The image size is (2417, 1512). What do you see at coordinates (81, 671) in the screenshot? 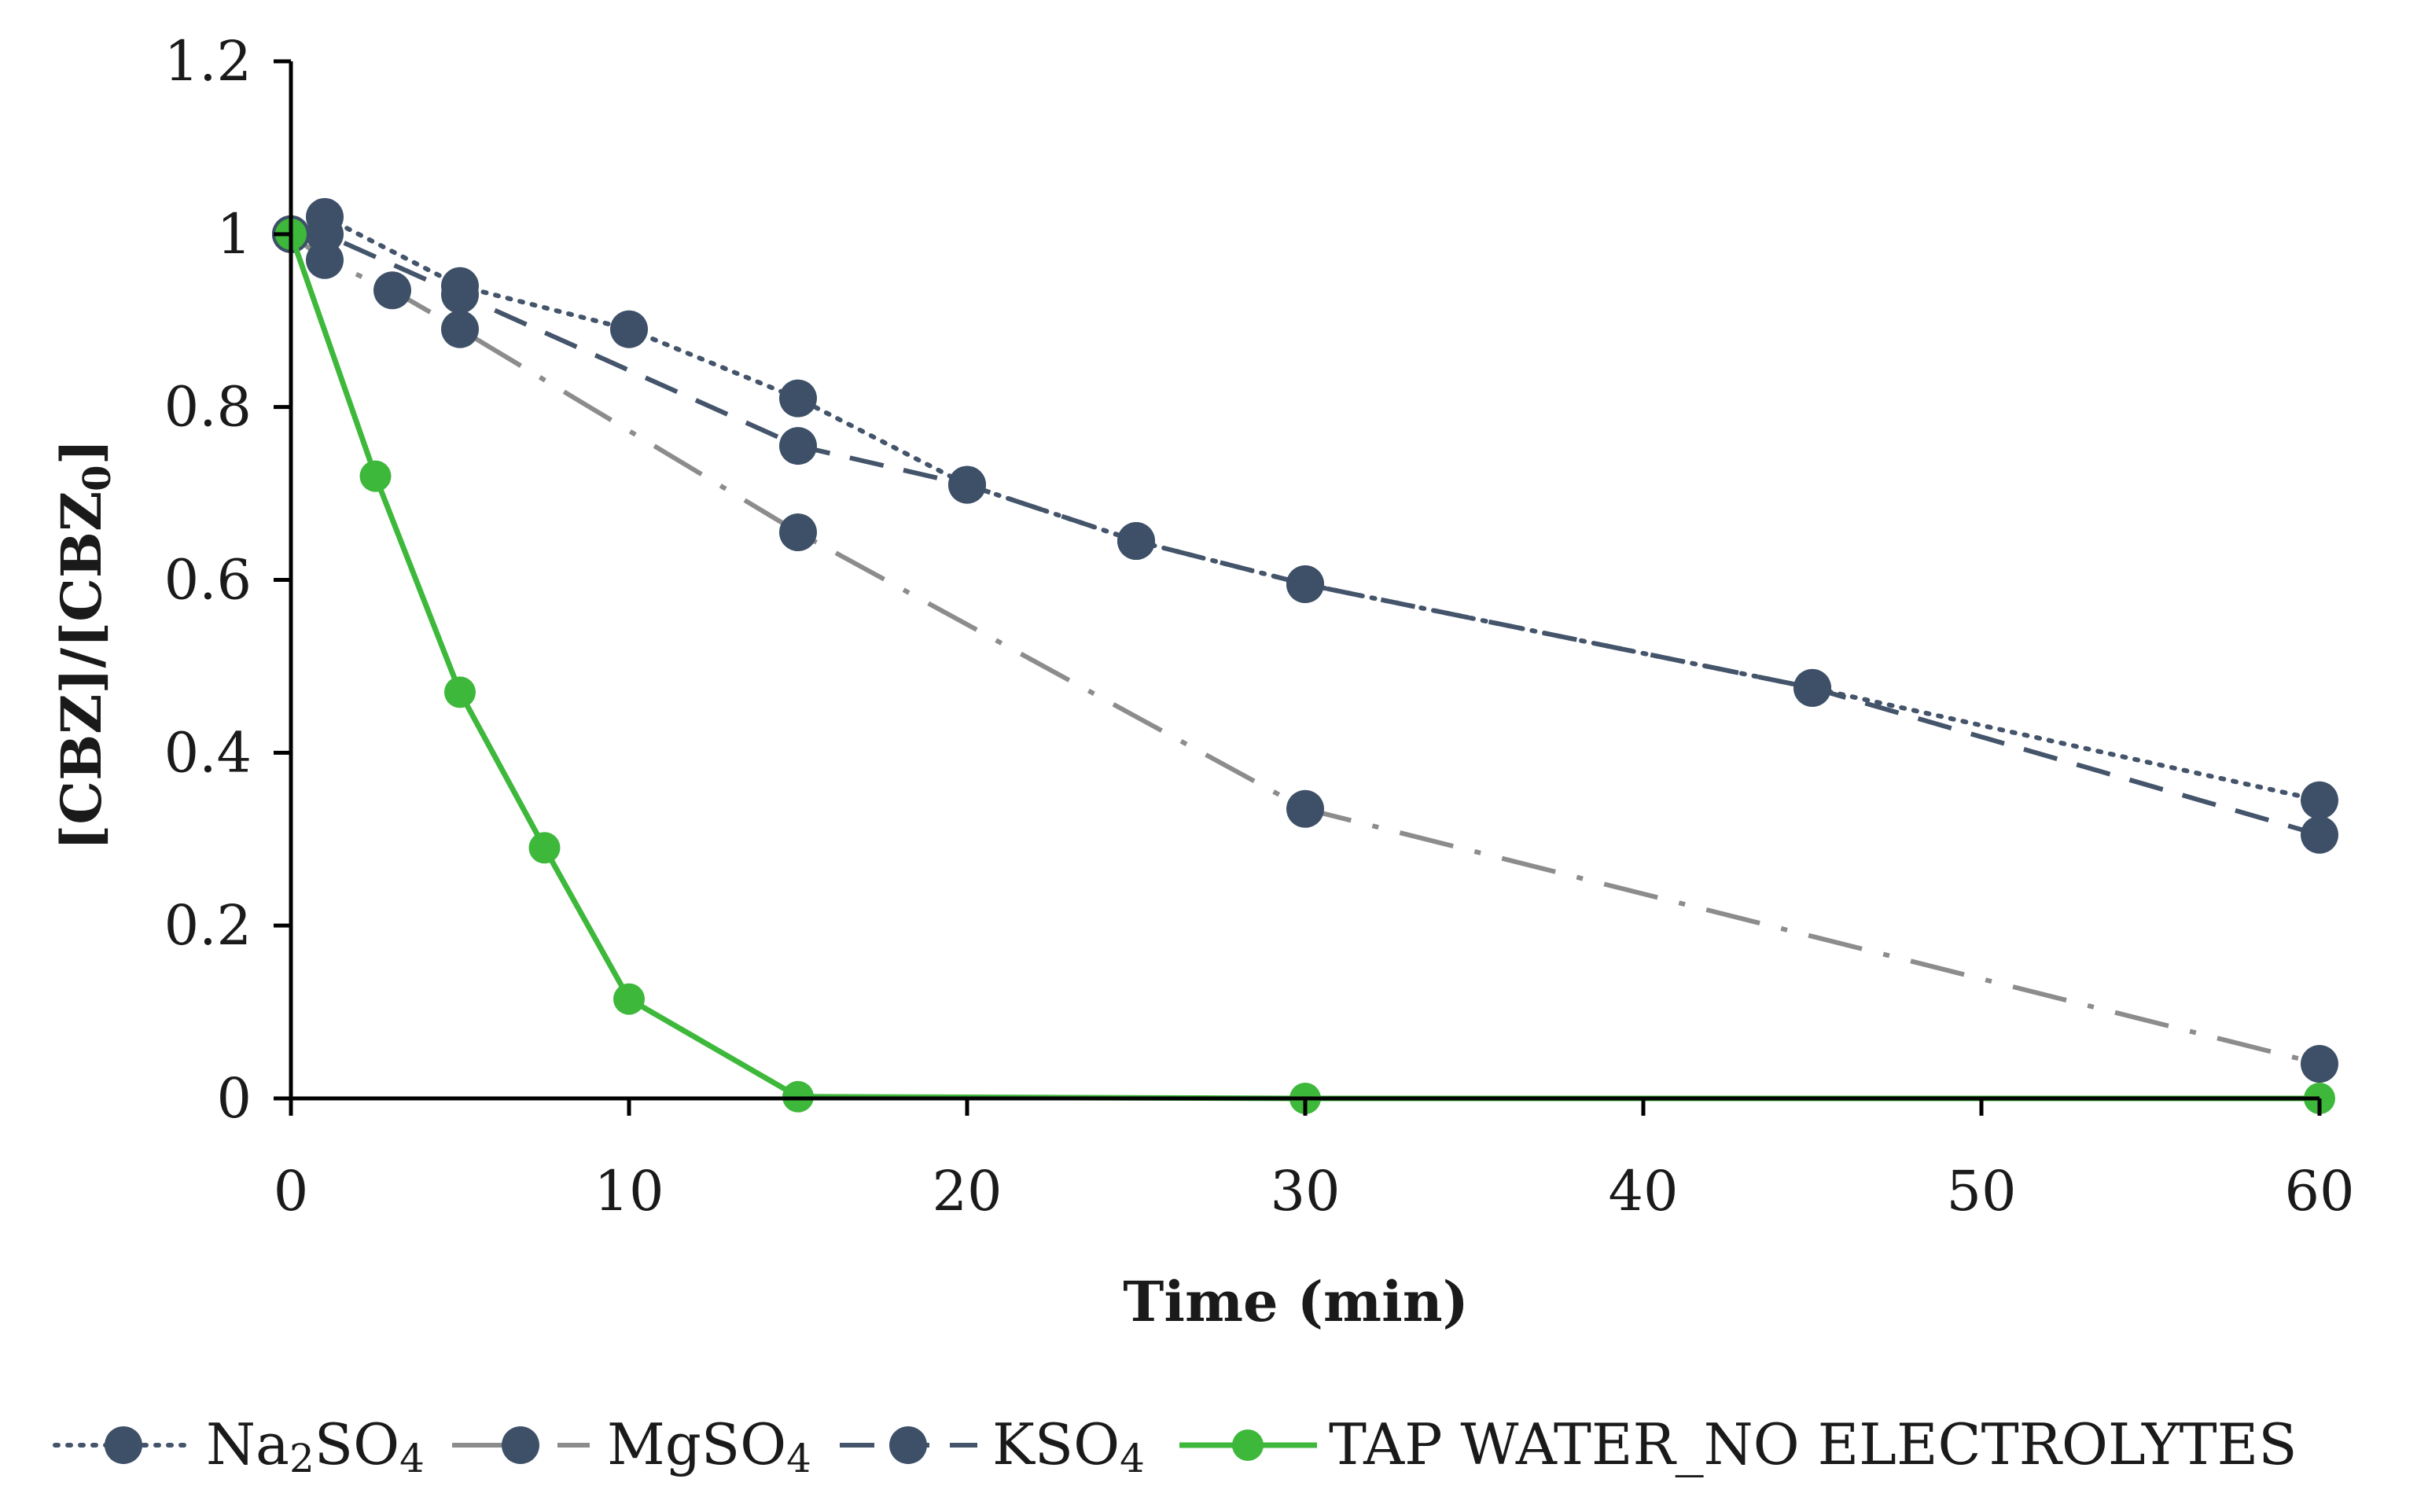
I see `y-axis-title-main: [CBZ]/[CBZ` at bounding box center [81, 671].